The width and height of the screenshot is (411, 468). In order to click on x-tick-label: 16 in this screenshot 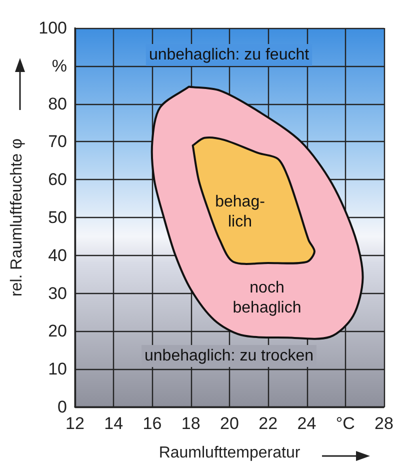, I will do `click(152, 423)`.